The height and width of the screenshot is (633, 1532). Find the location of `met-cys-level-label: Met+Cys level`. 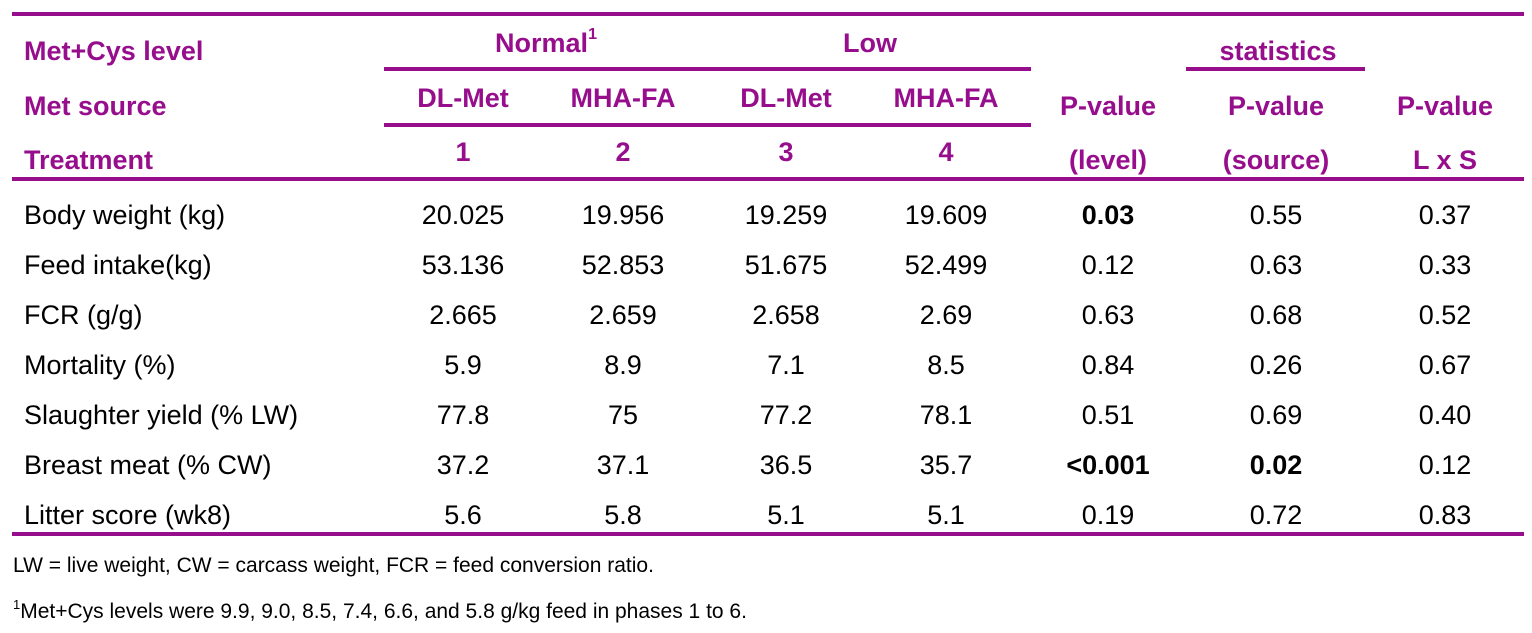

met-cys-level-label: Met+Cys level is located at coordinates (114, 51).